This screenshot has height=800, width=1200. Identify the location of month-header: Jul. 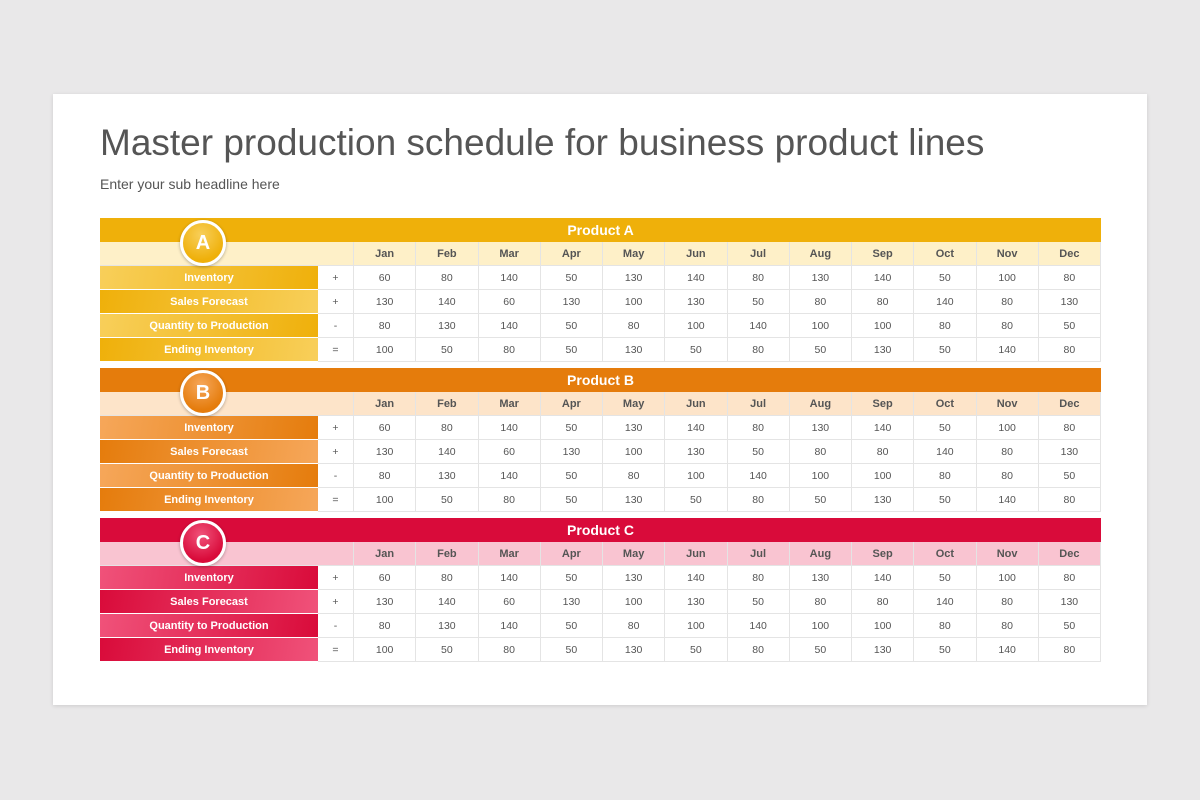
(758, 404).